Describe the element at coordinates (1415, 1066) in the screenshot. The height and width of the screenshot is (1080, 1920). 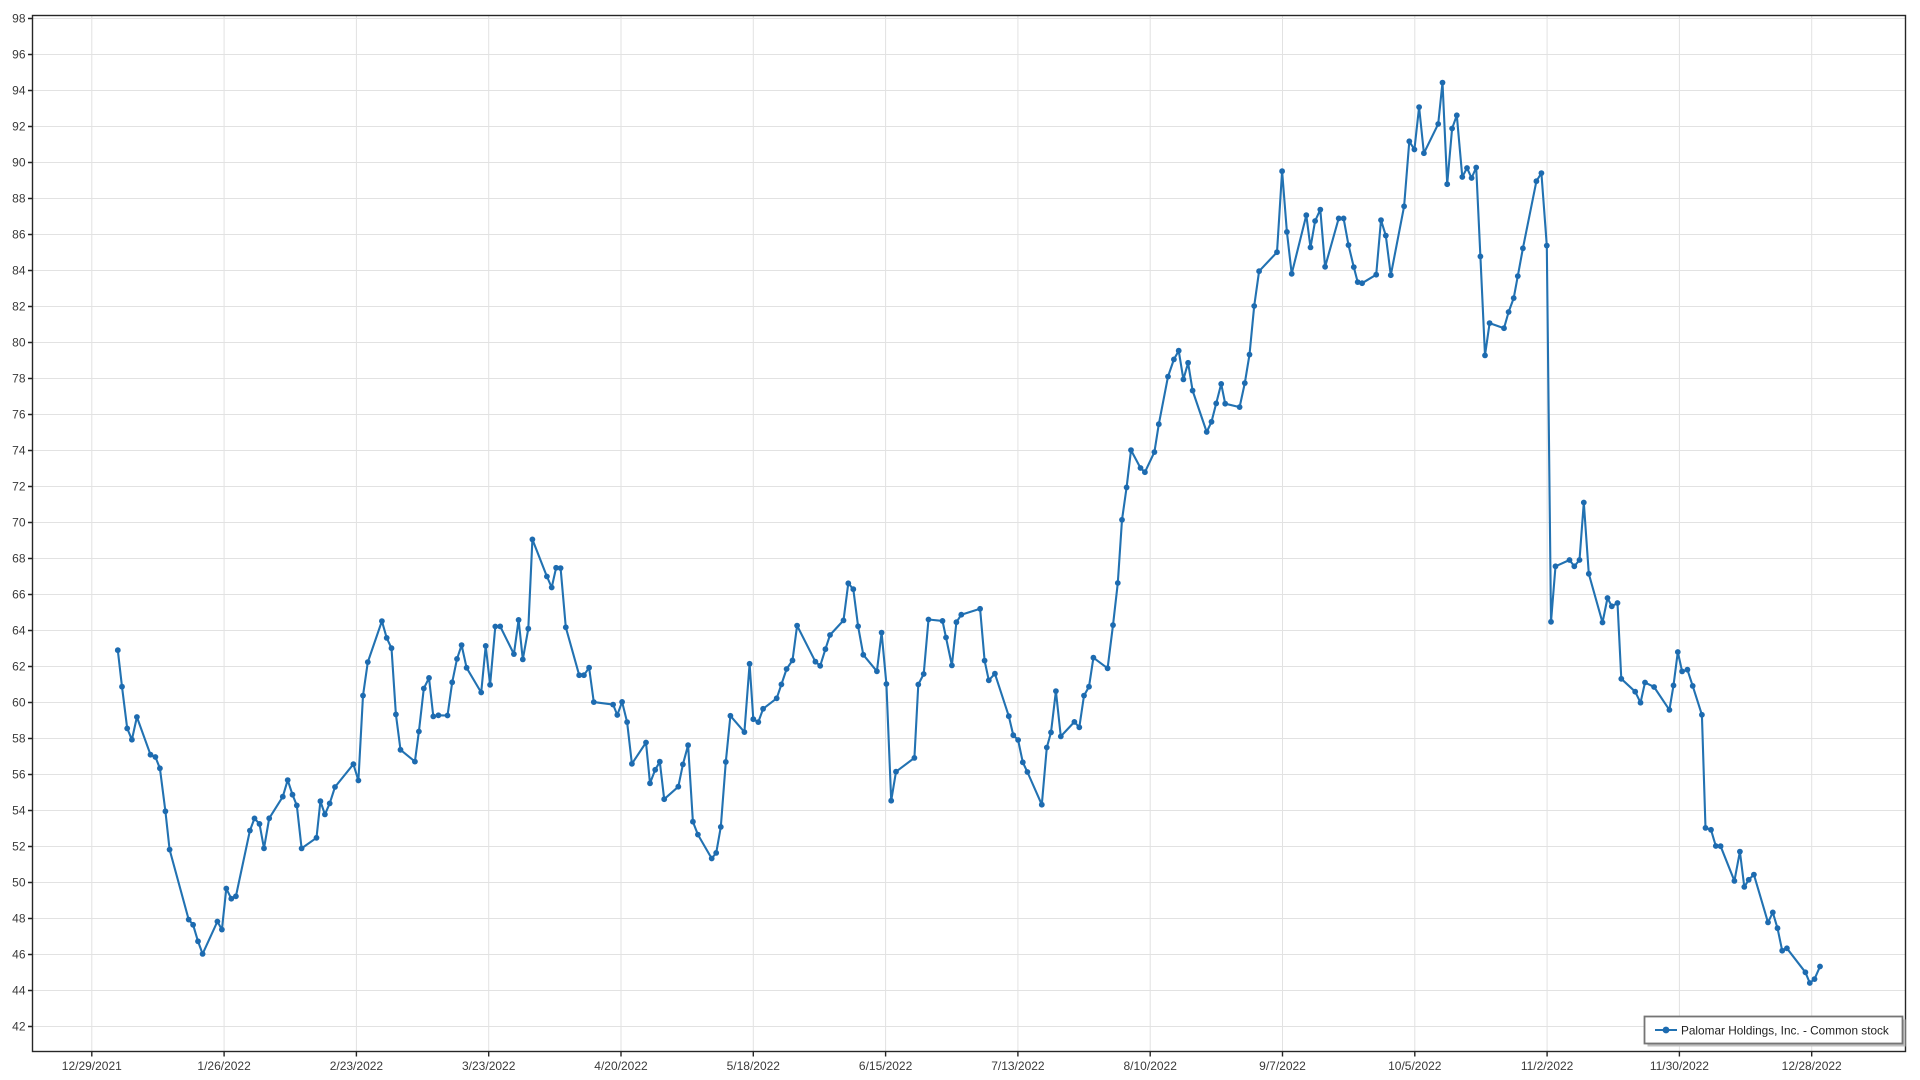
I see `svg-text: 10/5/2022` at that location.